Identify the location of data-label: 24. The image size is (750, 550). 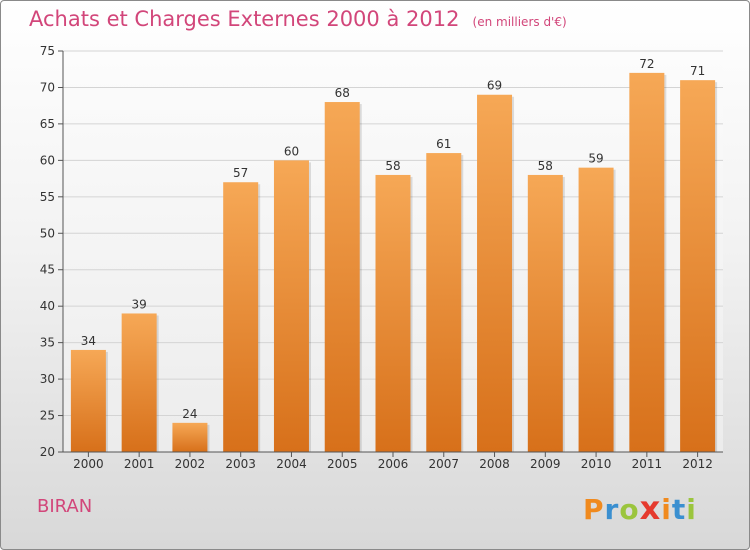
(189, 414).